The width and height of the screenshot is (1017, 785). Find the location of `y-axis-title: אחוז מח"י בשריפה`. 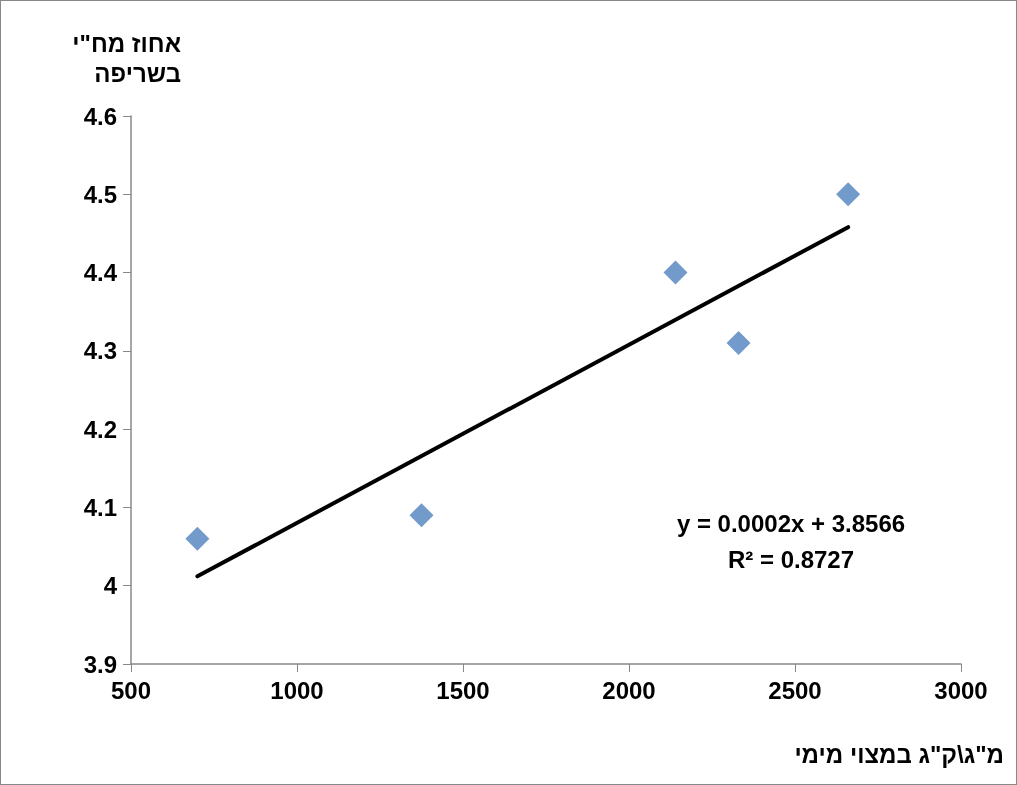

y-axis-title: אחוז מח"י בשריפה is located at coordinates (126, 59).